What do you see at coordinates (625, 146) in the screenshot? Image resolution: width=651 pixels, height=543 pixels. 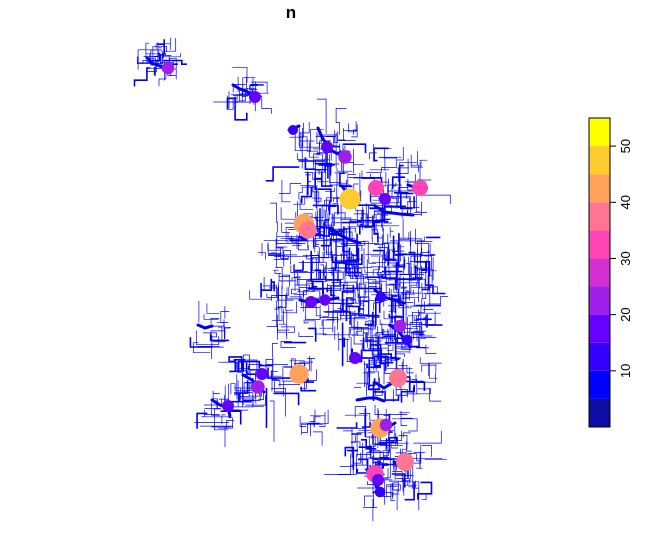 I see `legend-tick-label: 50` at bounding box center [625, 146].